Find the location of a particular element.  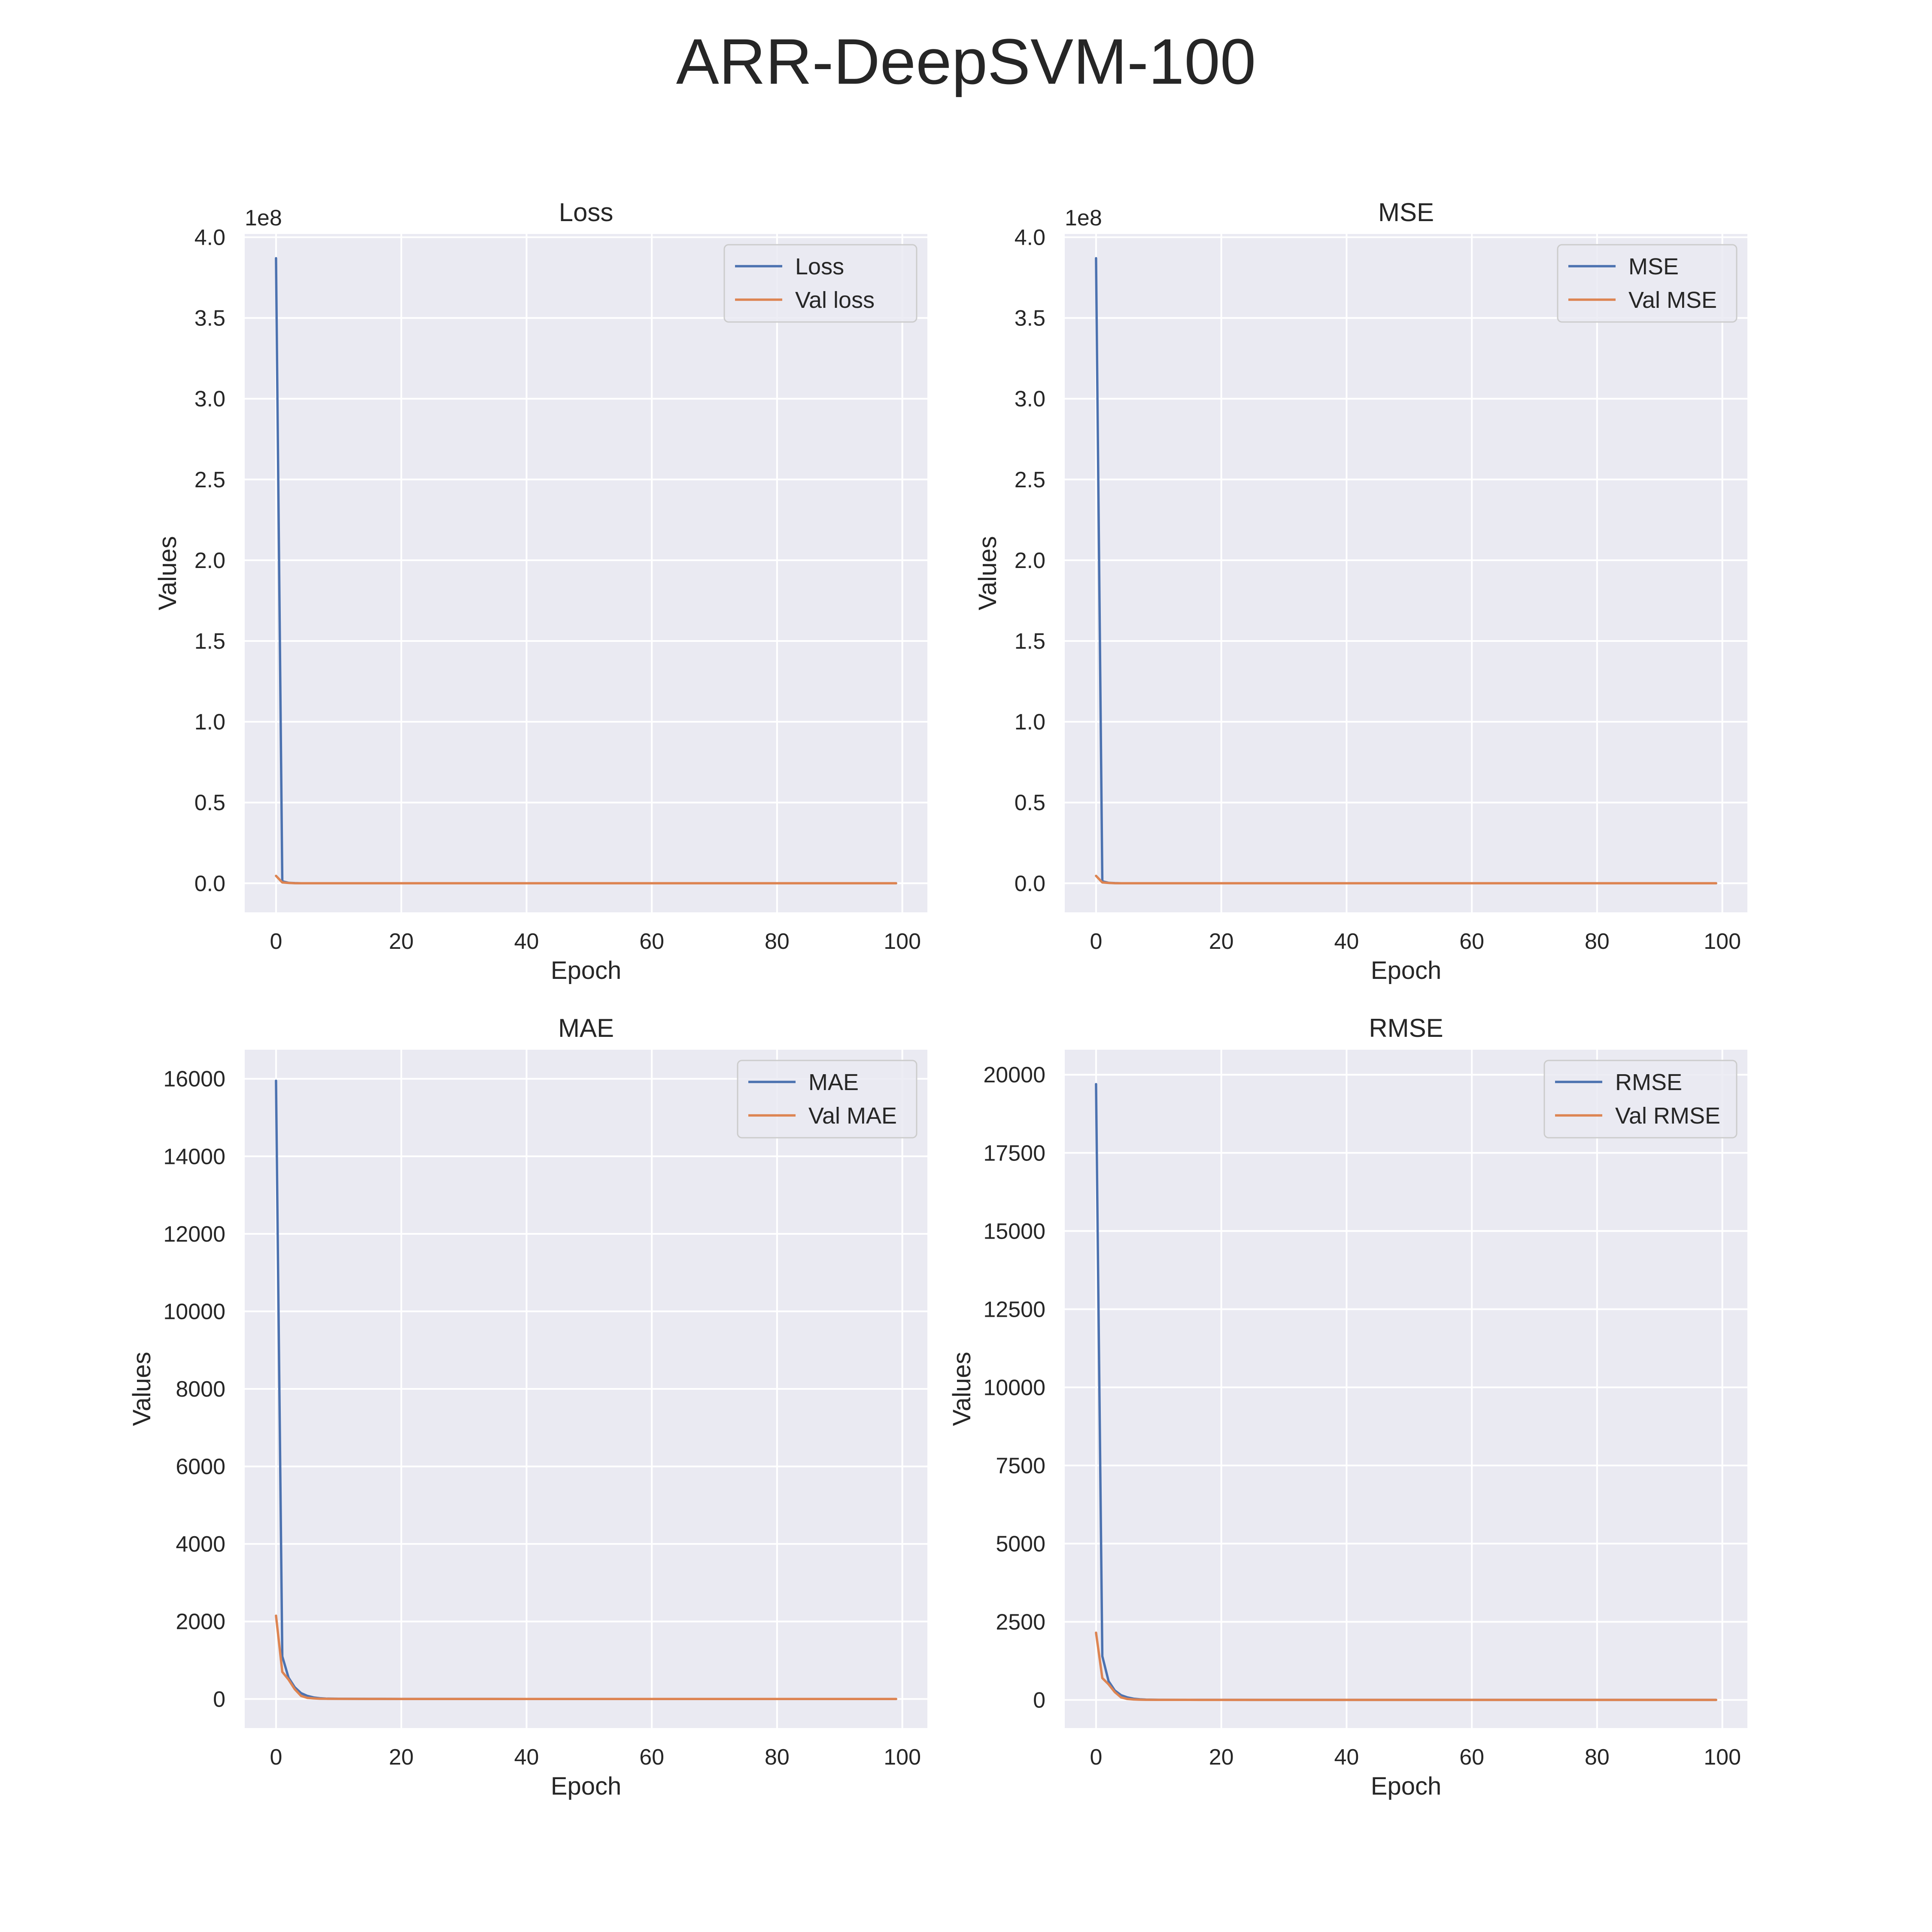

mae-series-group is located at coordinates (586, 1389).